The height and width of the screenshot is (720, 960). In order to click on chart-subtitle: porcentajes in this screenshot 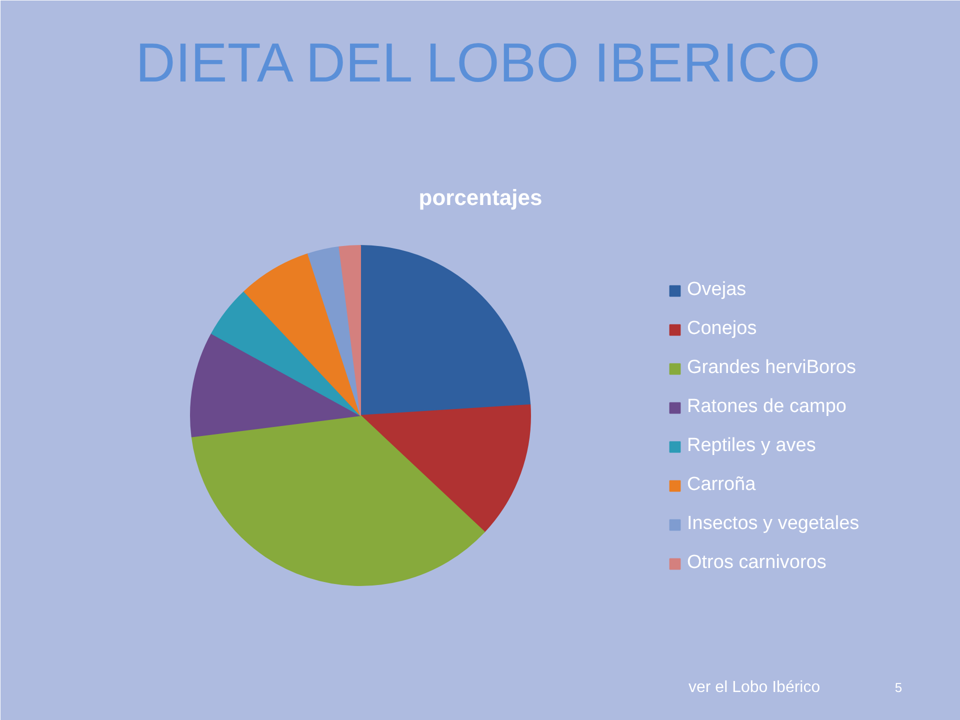, I will do `click(480, 197)`.